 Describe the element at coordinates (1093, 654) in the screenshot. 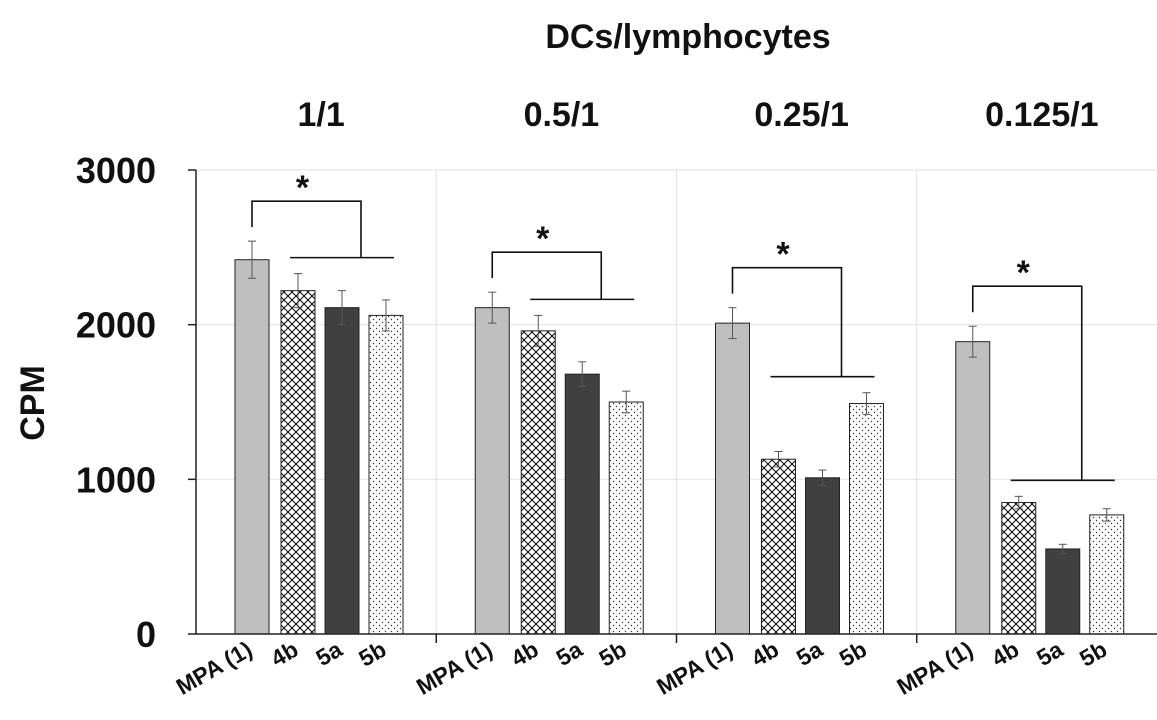

I see `xtick-label-3-3: 5b` at that location.